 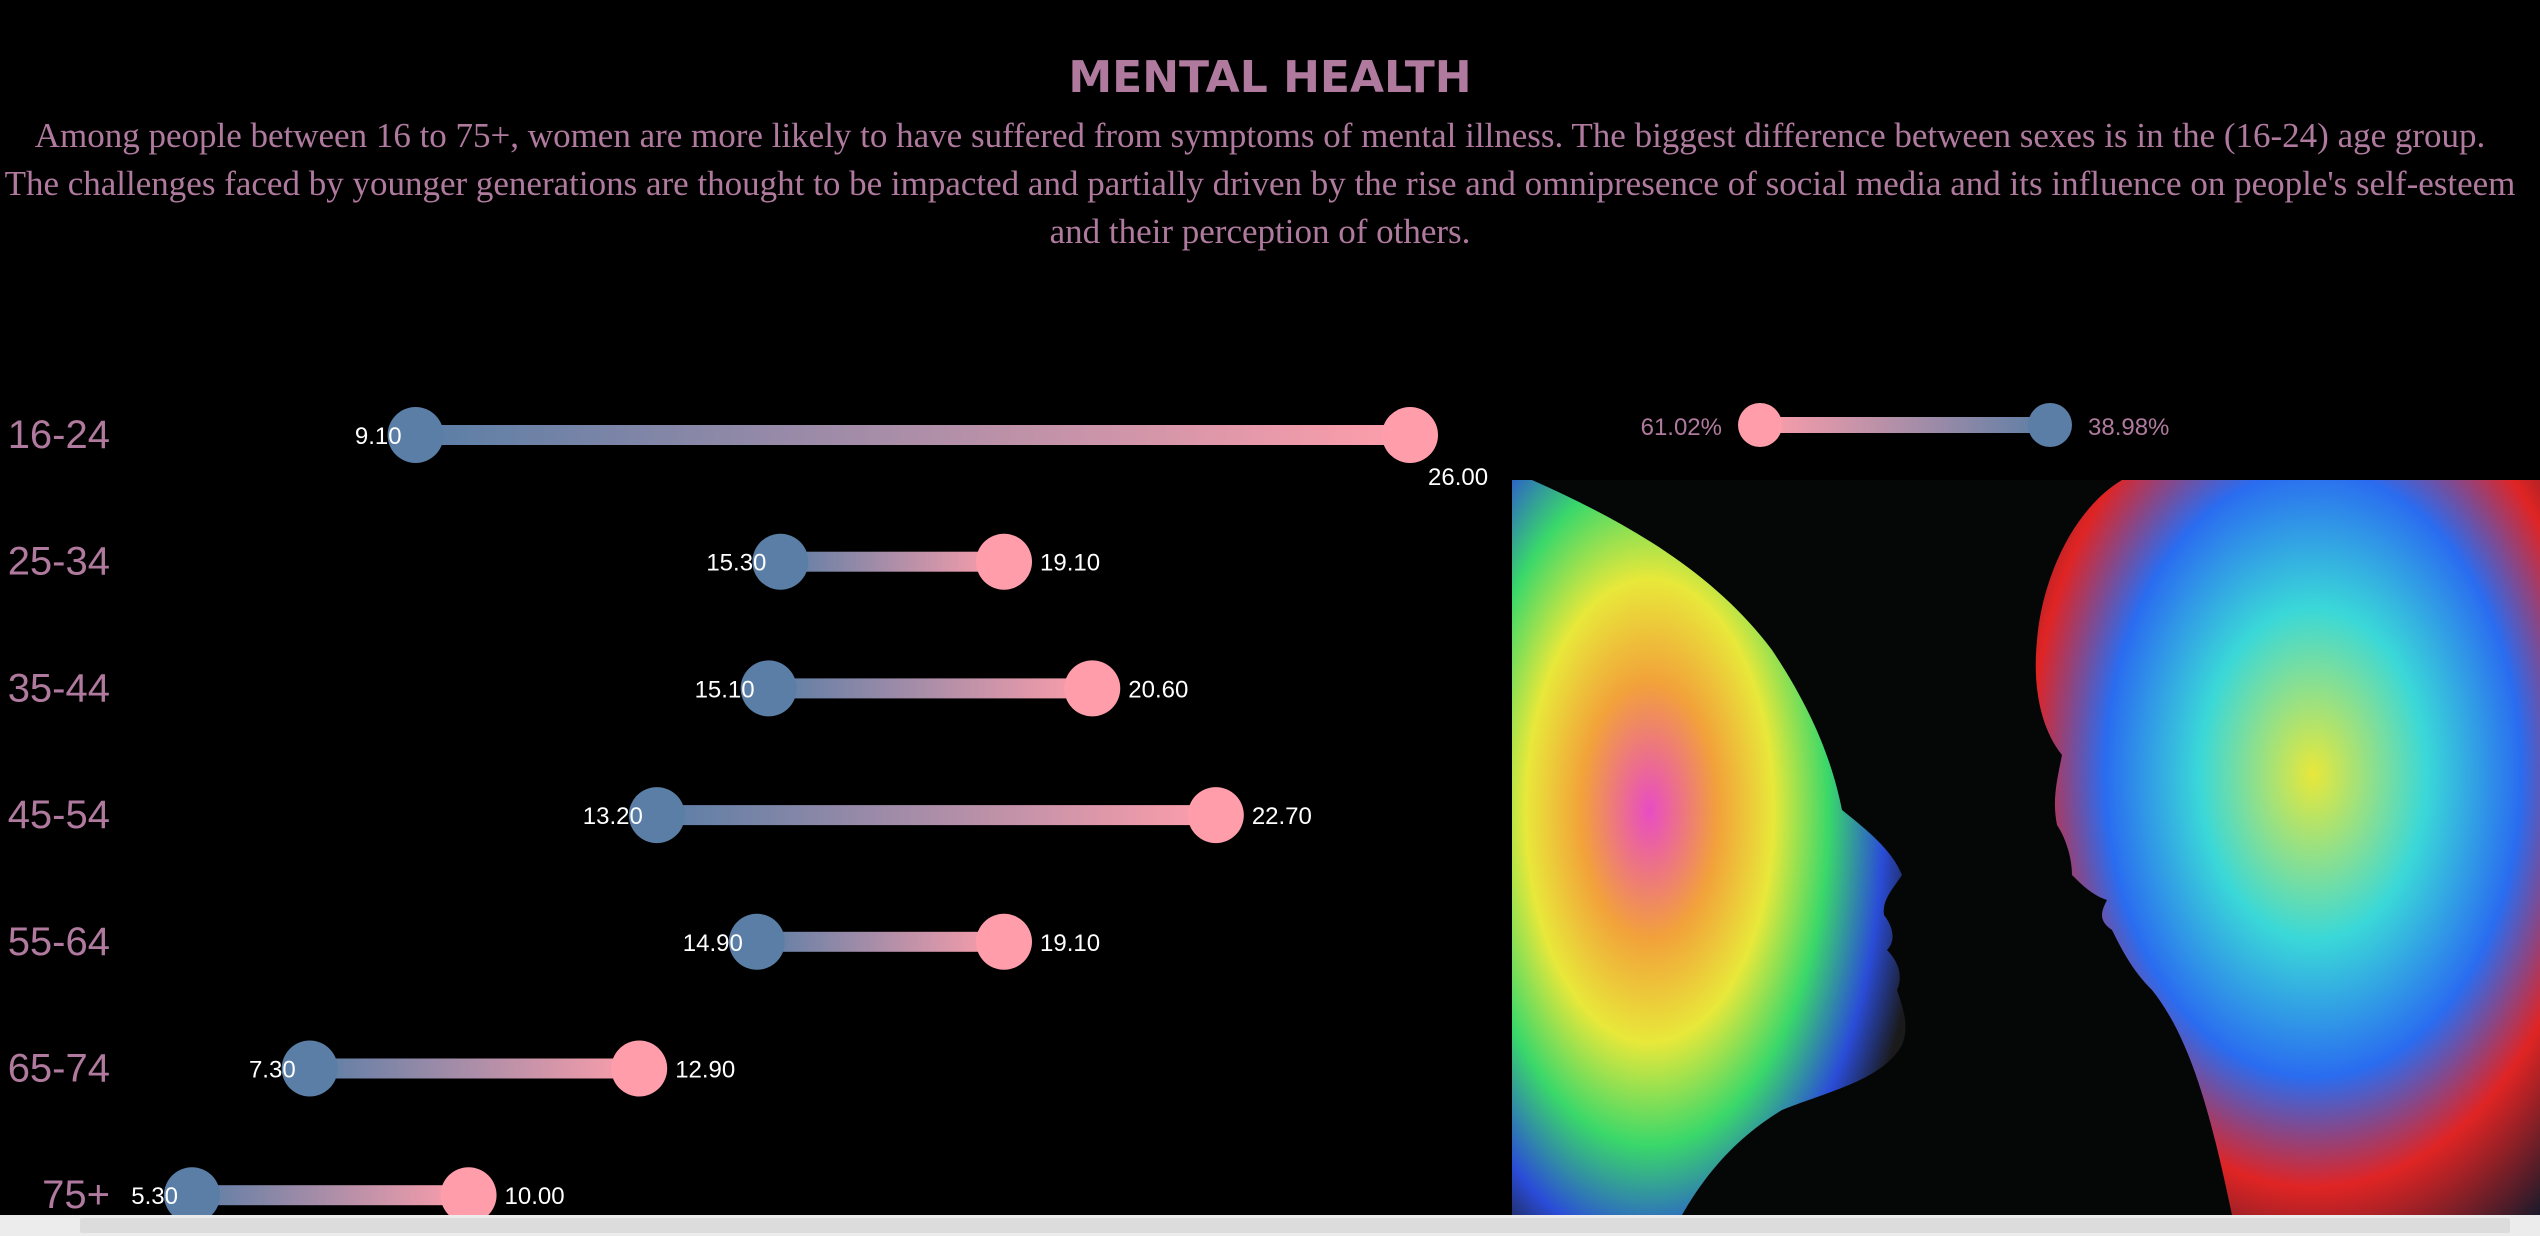 I want to click on horizontal-scrollbar, so click(x=1270, y=1225).